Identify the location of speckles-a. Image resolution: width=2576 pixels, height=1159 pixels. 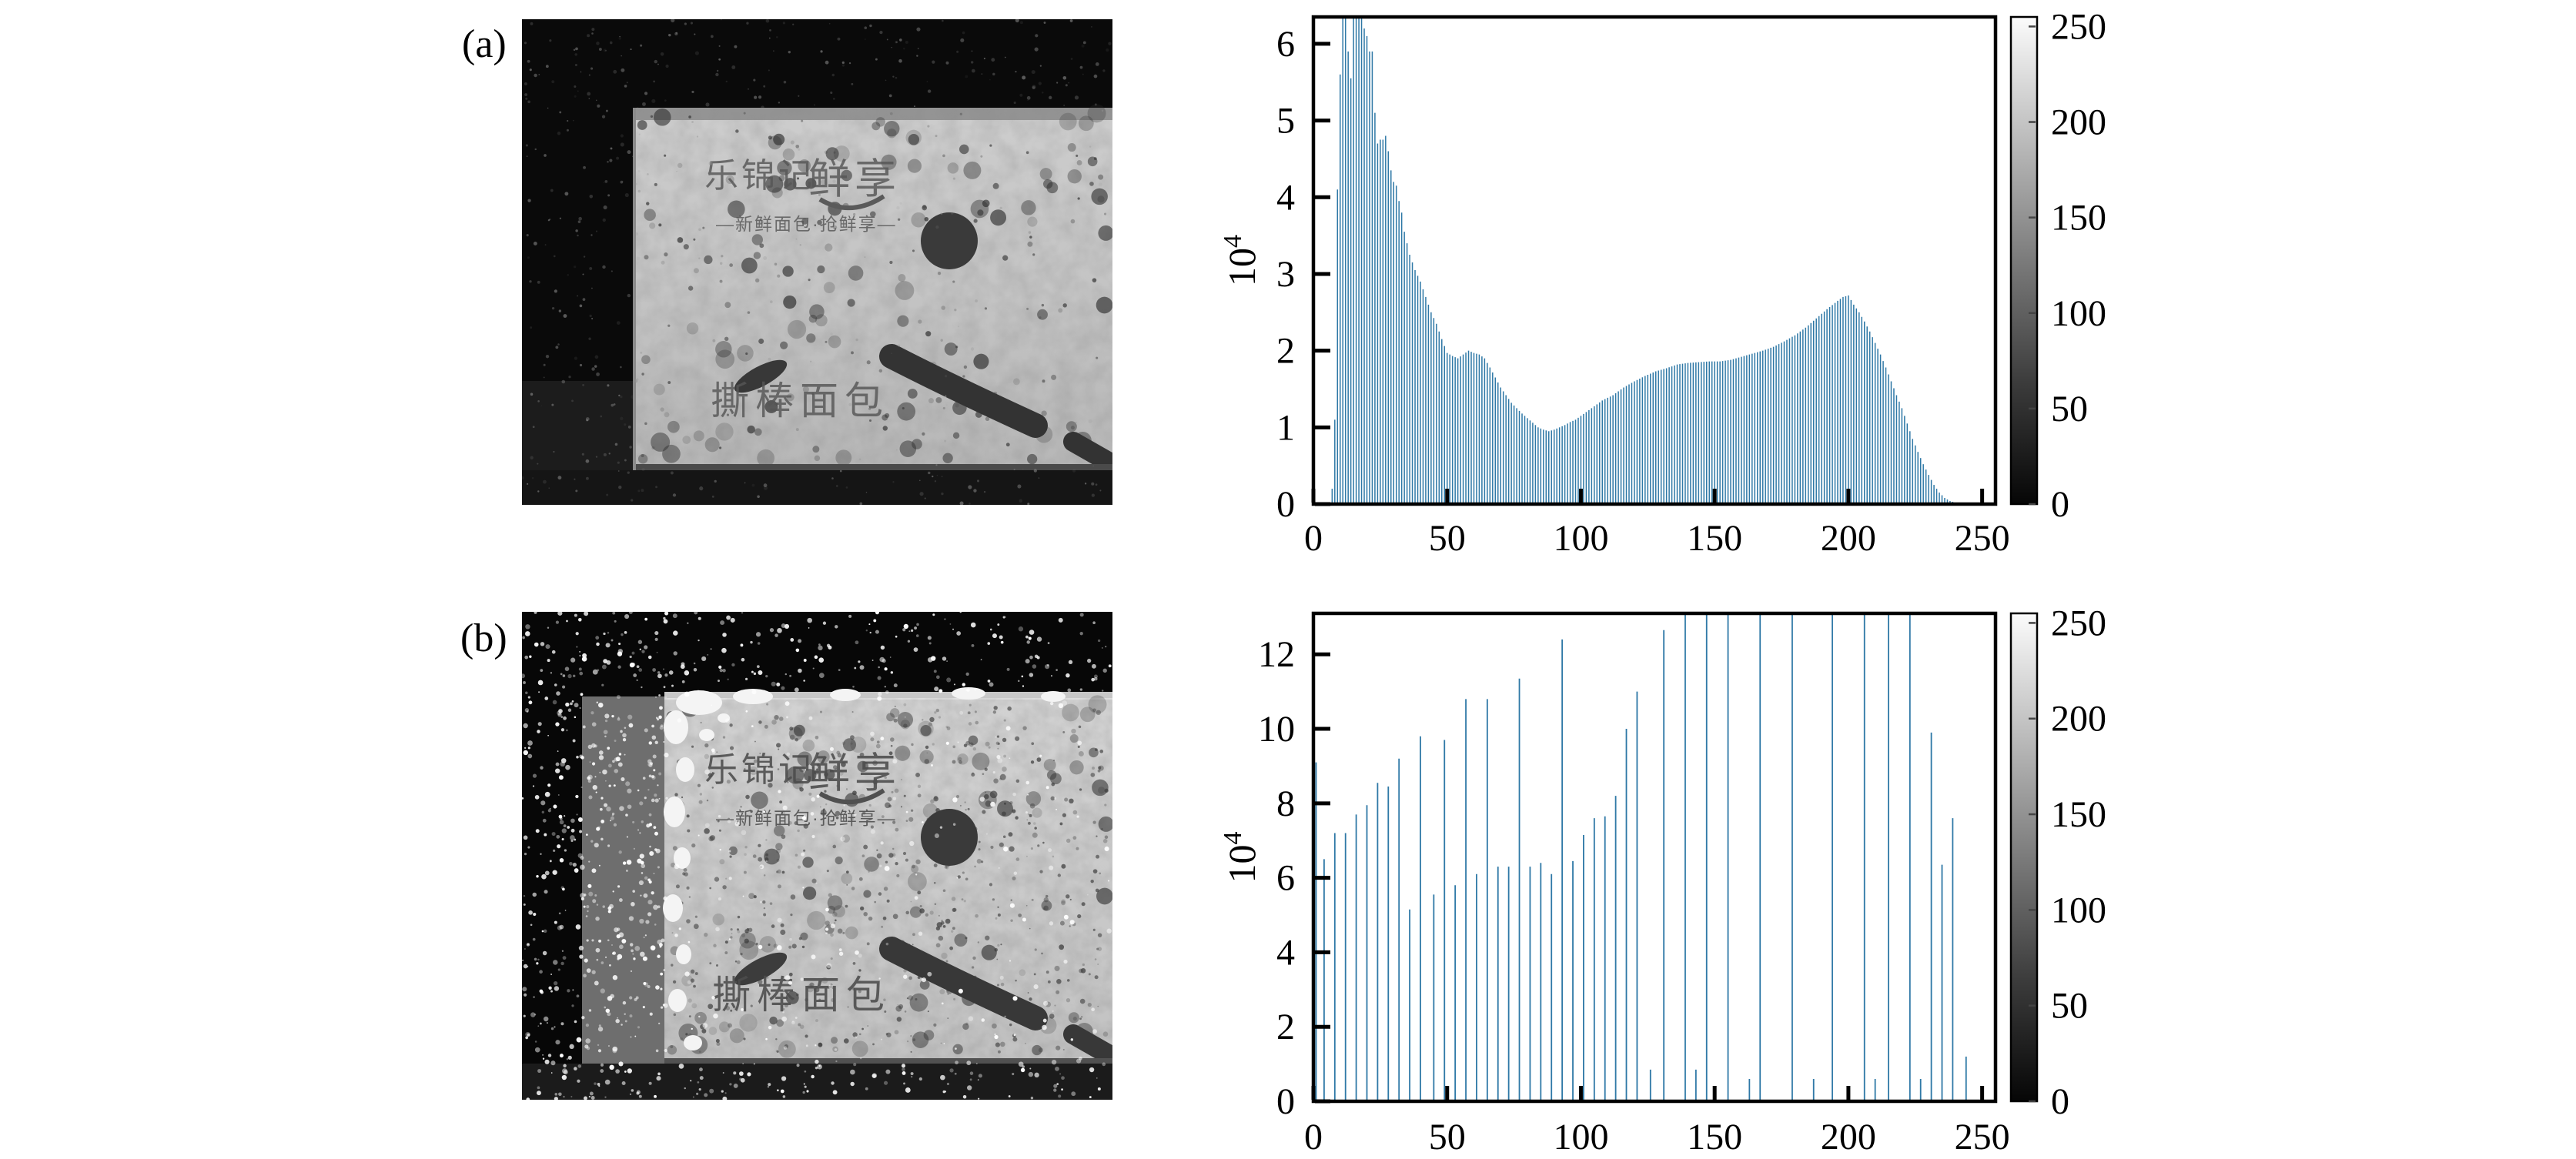
(817, 262).